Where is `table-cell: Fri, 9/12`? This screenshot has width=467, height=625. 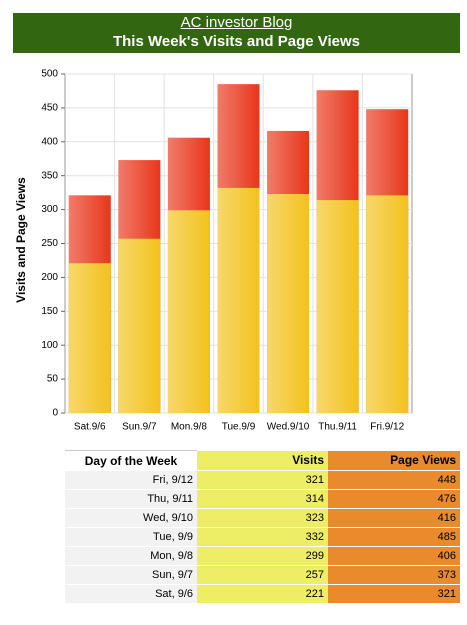
table-cell: Fri, 9/12 is located at coordinates (131, 480).